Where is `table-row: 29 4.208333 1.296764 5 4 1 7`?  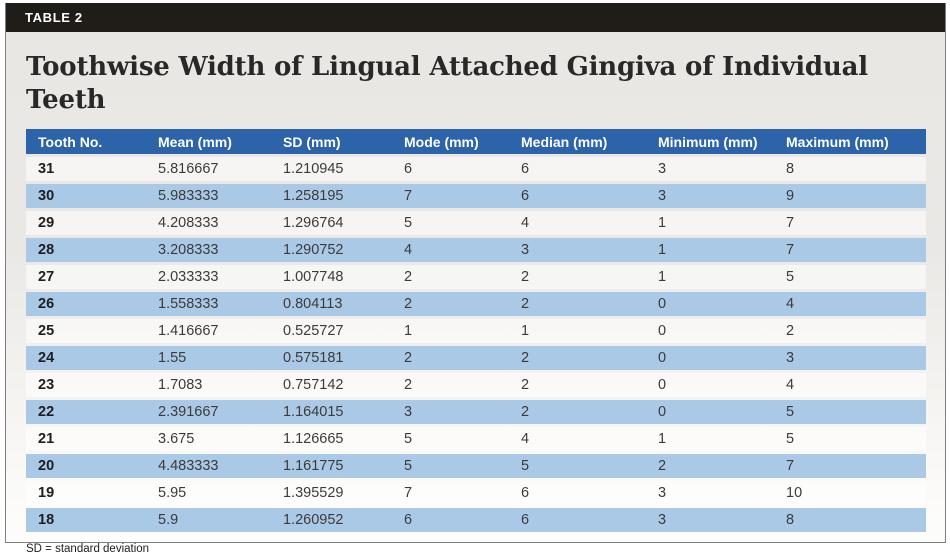 table-row: 29 4.208333 1.296764 5 4 1 7 is located at coordinates (476, 223).